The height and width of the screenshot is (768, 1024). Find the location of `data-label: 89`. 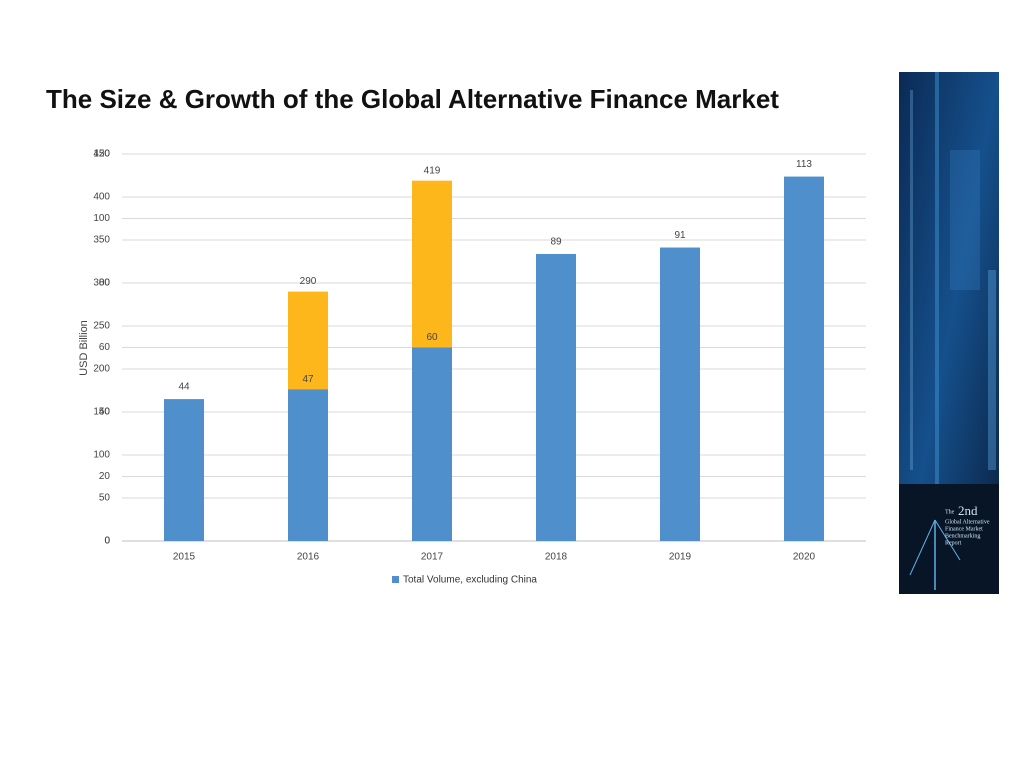

data-label: 89 is located at coordinates (556, 242).